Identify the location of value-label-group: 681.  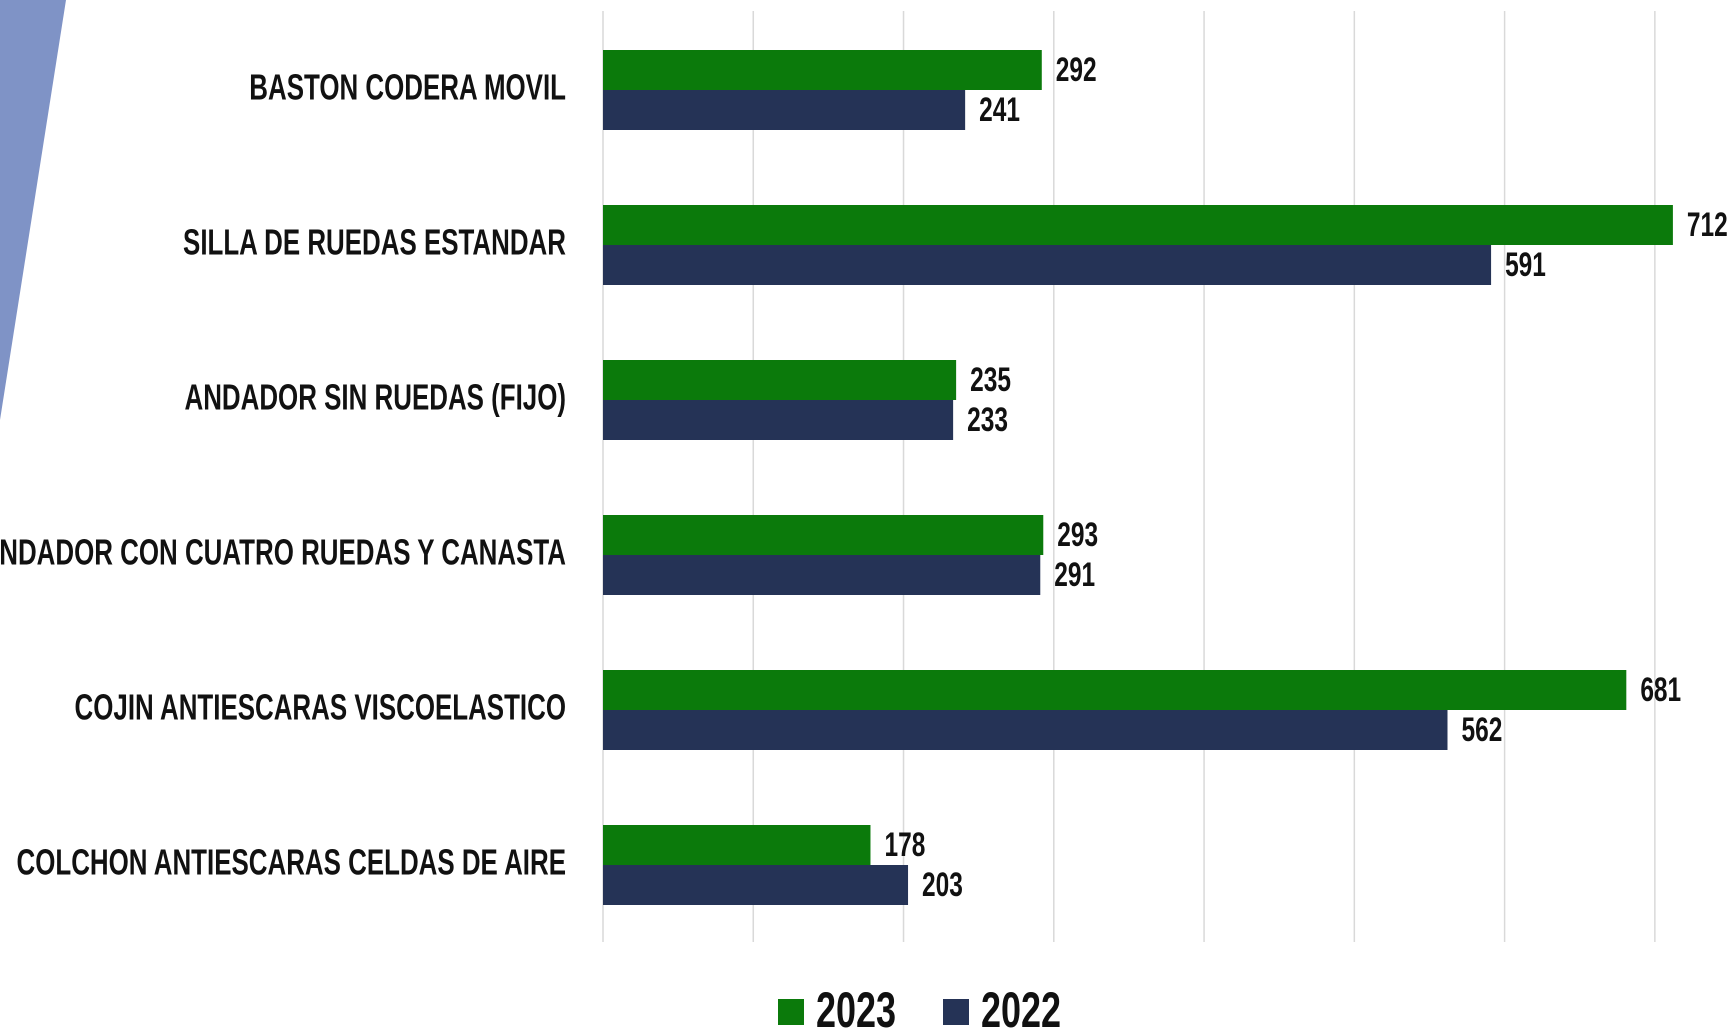
(1660, 690).